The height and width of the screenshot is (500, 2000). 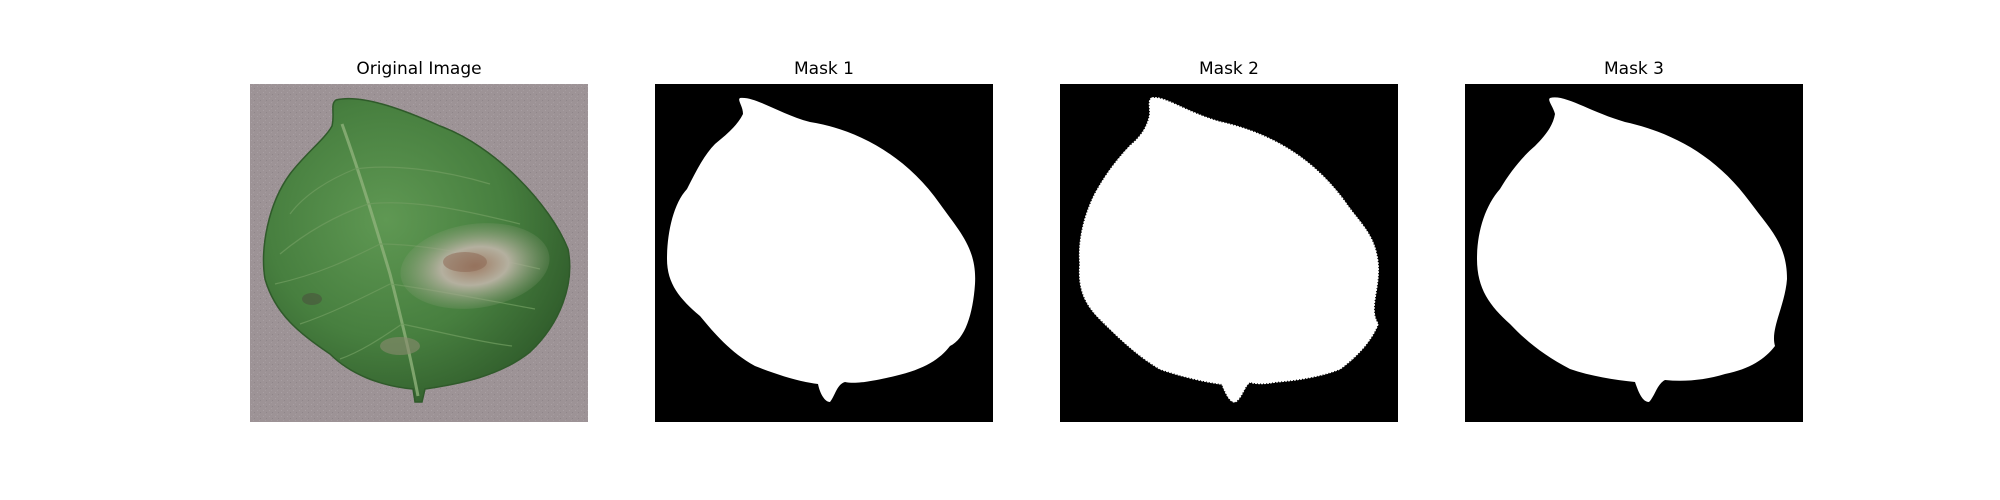 I want to click on mask-3-leaf-region, so click(x=1632, y=250).